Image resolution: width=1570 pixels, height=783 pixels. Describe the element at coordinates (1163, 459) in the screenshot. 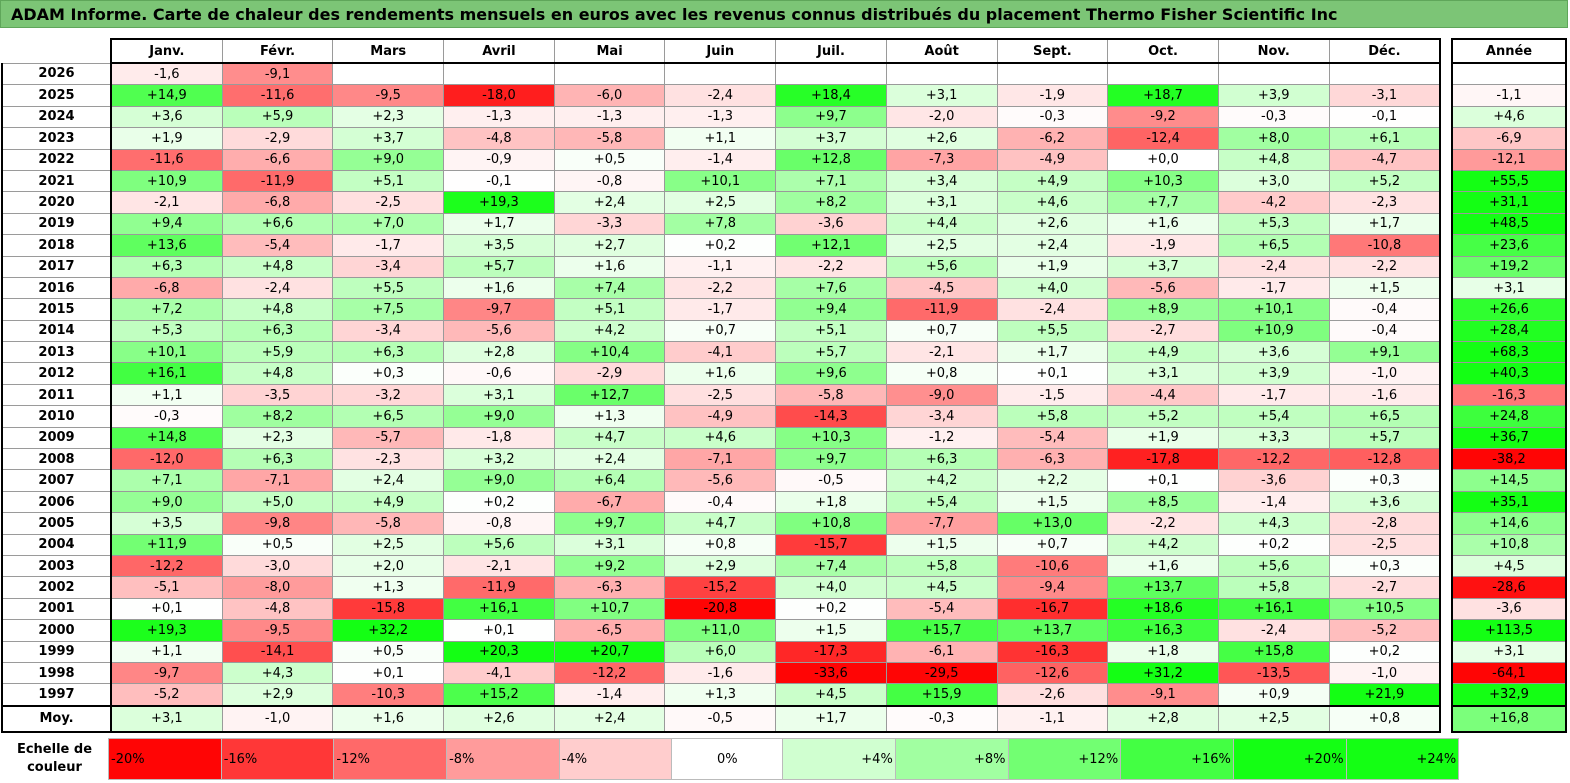

I see `heatmap-cell: -17,8` at that location.